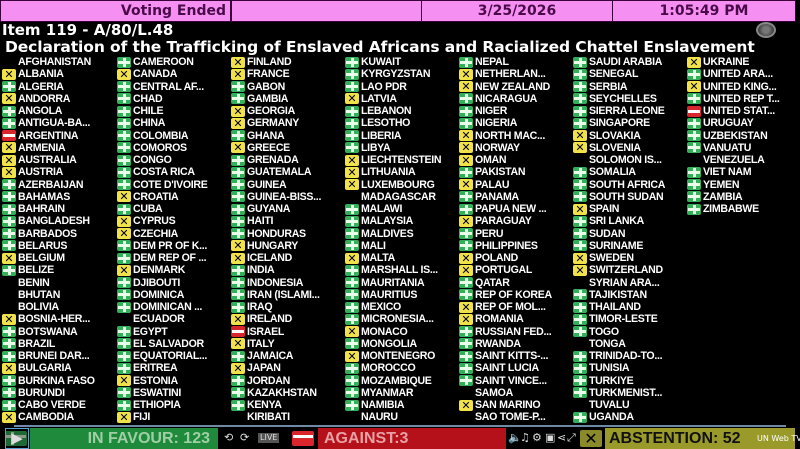  I want to click on country-row: ✕ LATVIA, so click(393, 99).